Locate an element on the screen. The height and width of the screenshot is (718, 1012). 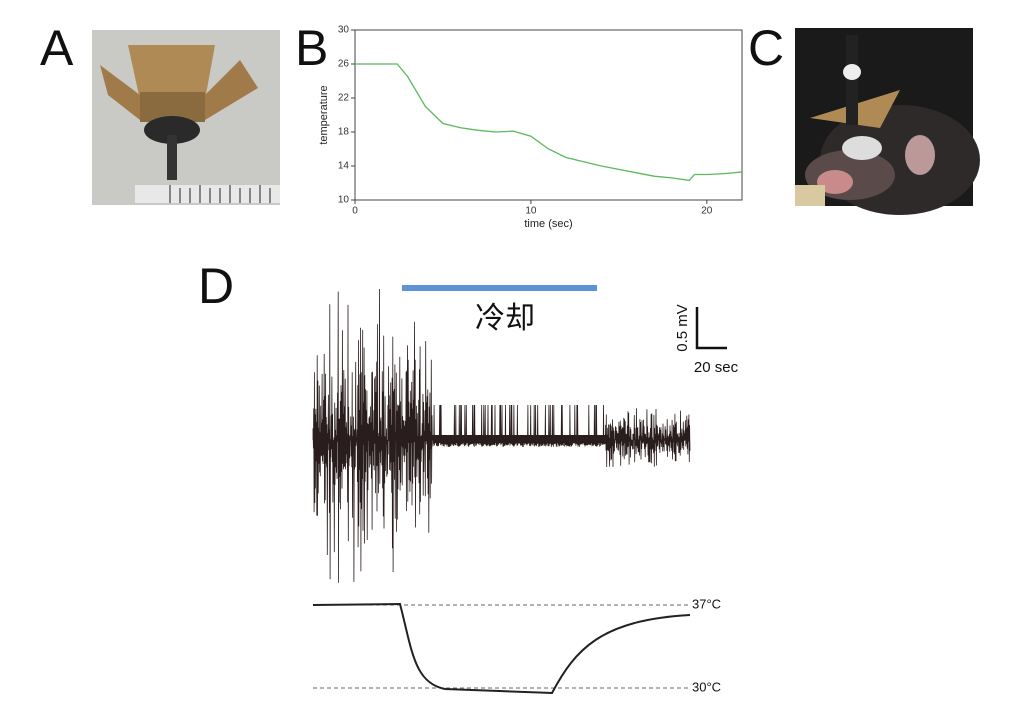
scale-label: 0.5 mV is located at coordinates (682, 328).